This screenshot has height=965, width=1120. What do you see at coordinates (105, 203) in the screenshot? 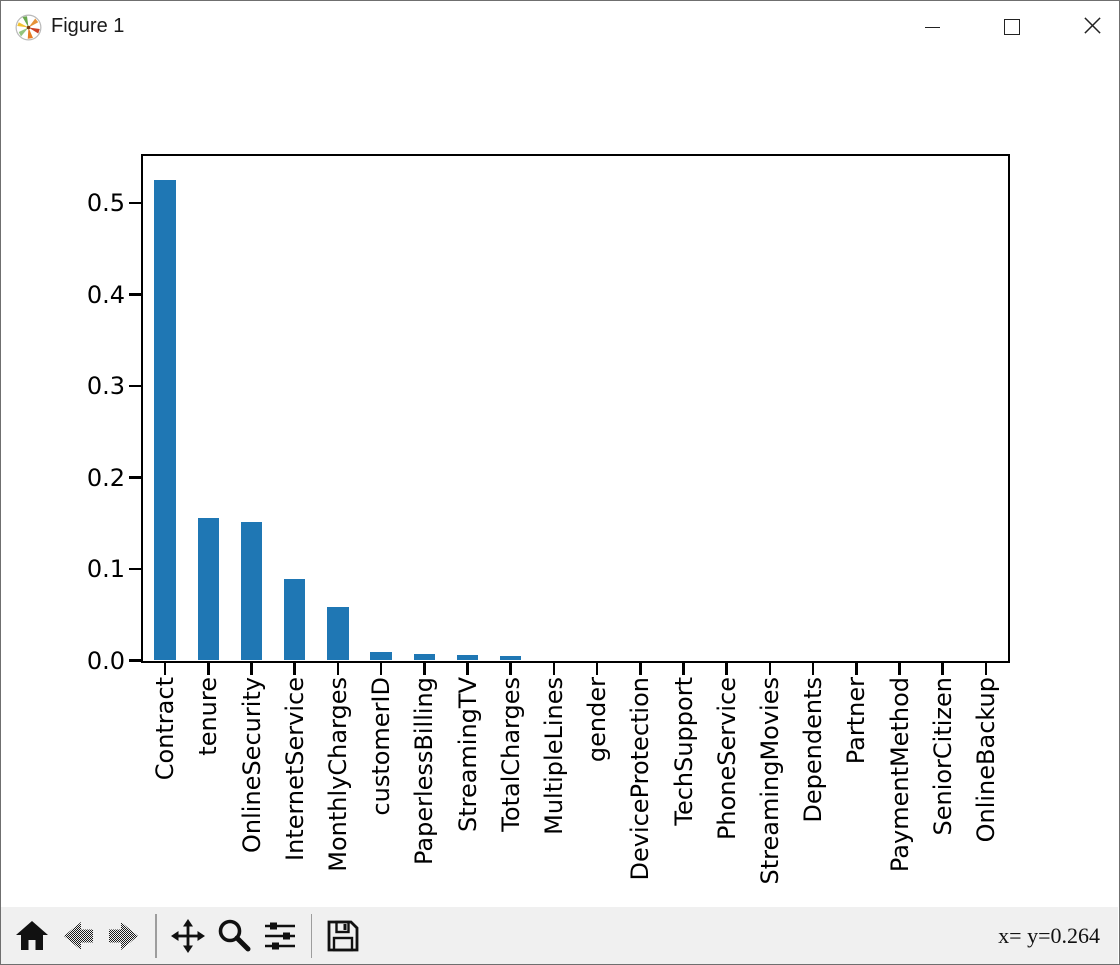
I see `y-tick-label: 0.5` at bounding box center [105, 203].